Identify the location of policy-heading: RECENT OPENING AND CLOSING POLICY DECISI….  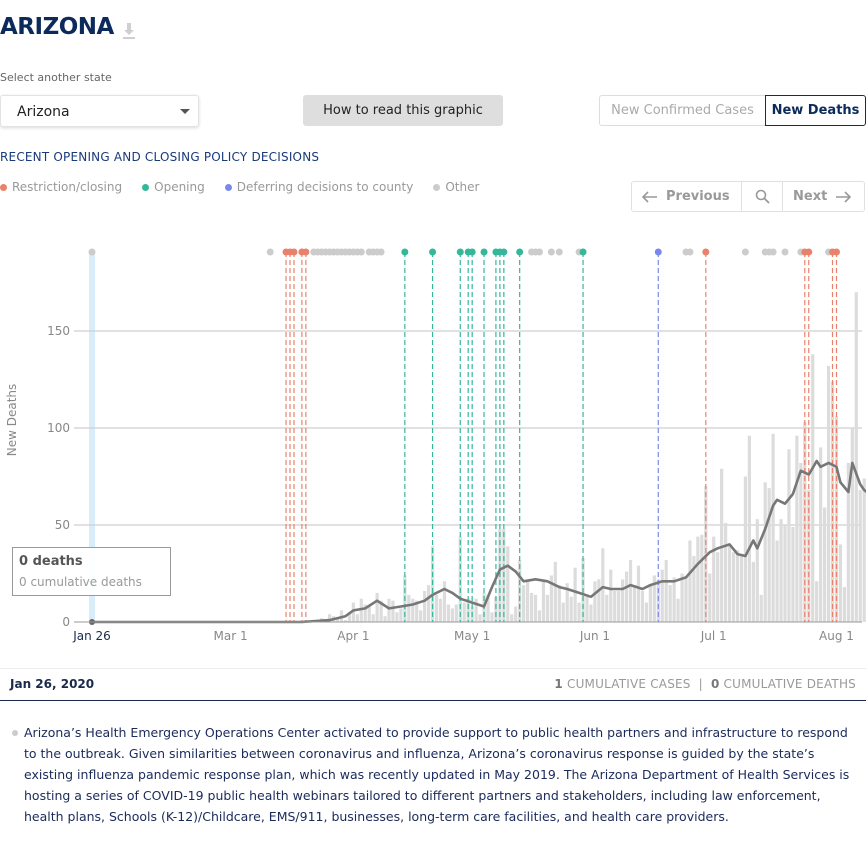
(160, 157).